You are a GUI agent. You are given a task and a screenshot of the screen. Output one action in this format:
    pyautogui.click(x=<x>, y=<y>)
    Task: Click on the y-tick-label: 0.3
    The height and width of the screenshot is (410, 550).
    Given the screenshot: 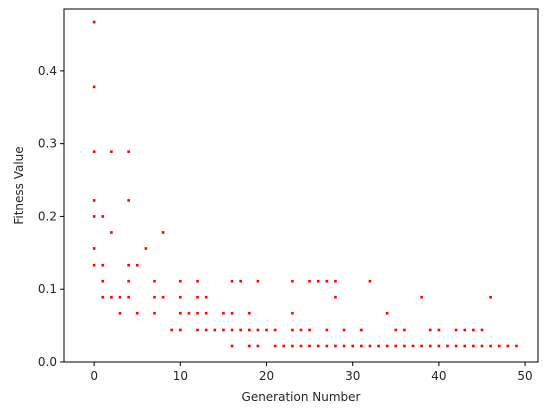 What is the action you would take?
    pyautogui.click(x=47, y=144)
    